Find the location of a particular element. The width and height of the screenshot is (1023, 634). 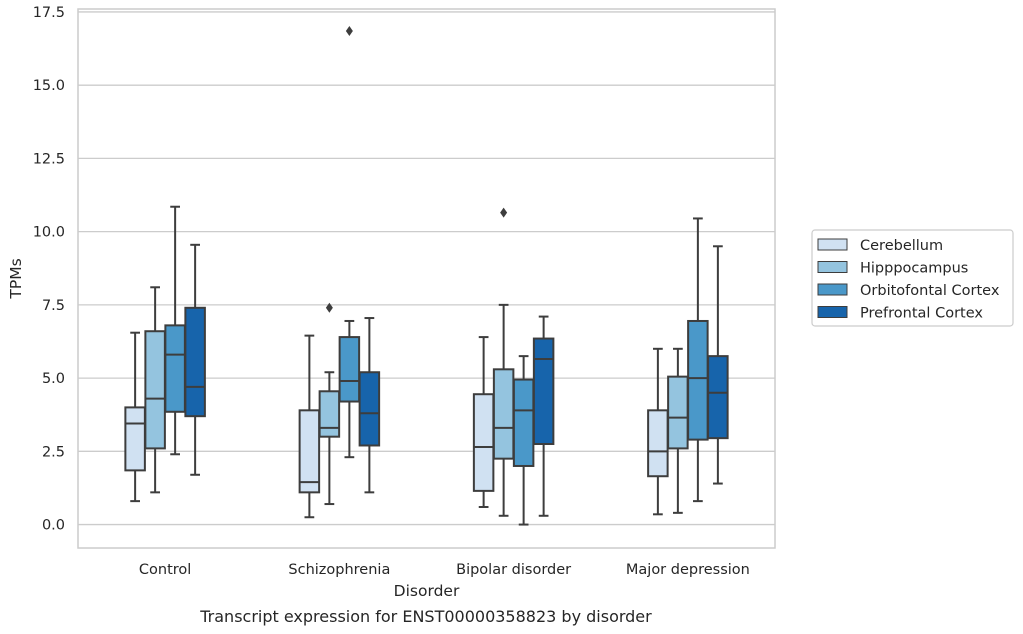

y-tick-label: 7.5 is located at coordinates (53, 306).